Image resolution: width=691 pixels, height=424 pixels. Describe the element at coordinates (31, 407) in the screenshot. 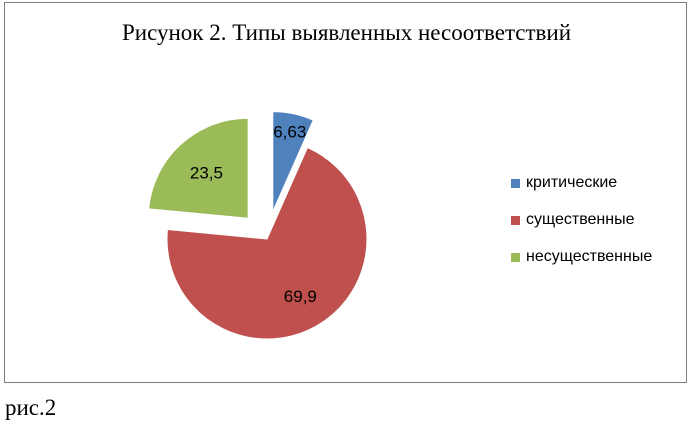

I see `figure-caption: рис.2` at that location.